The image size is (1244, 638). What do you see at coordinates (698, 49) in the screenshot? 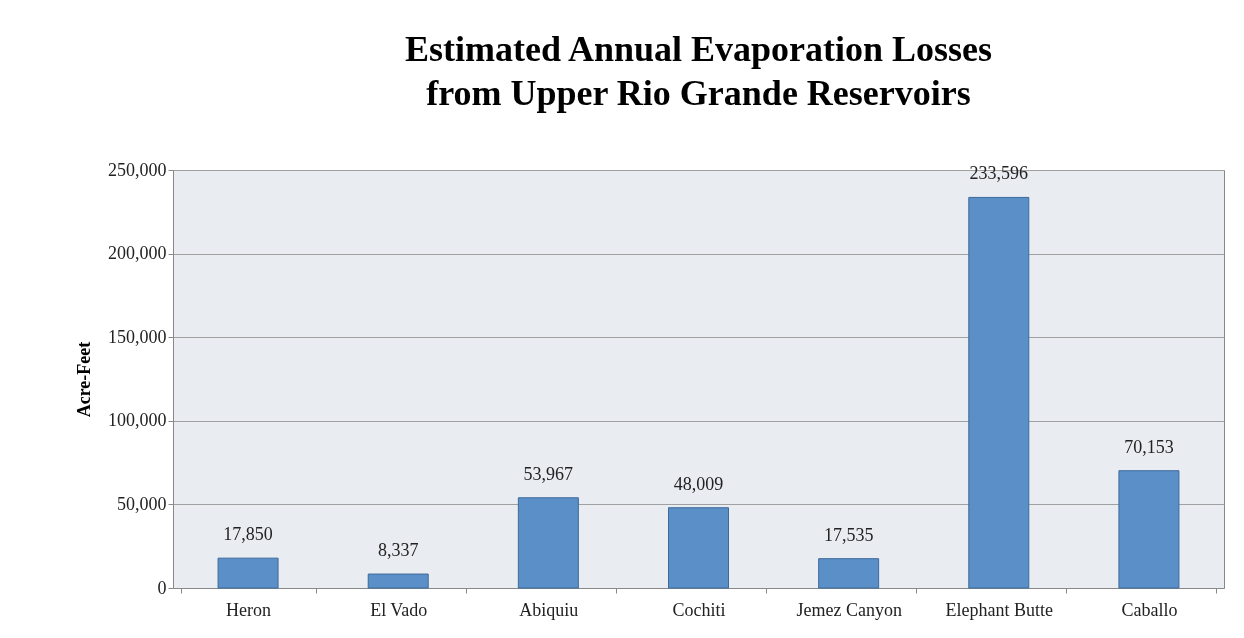
I see `text: Estimated Annual Evaporation Losses` at bounding box center [698, 49].